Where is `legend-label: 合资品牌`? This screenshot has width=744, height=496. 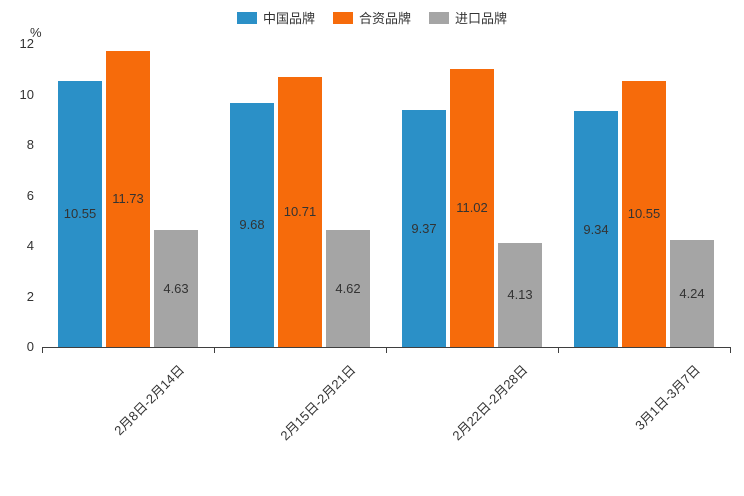
legend-label: 合资品牌 is located at coordinates (384, 18).